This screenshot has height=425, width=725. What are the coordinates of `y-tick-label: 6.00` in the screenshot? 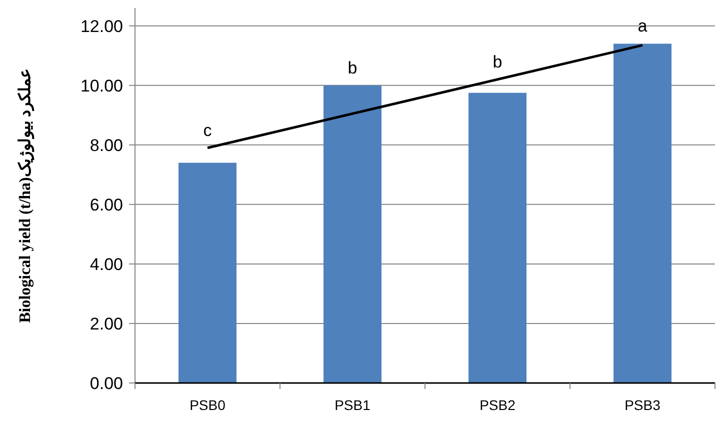 It's located at (106, 204).